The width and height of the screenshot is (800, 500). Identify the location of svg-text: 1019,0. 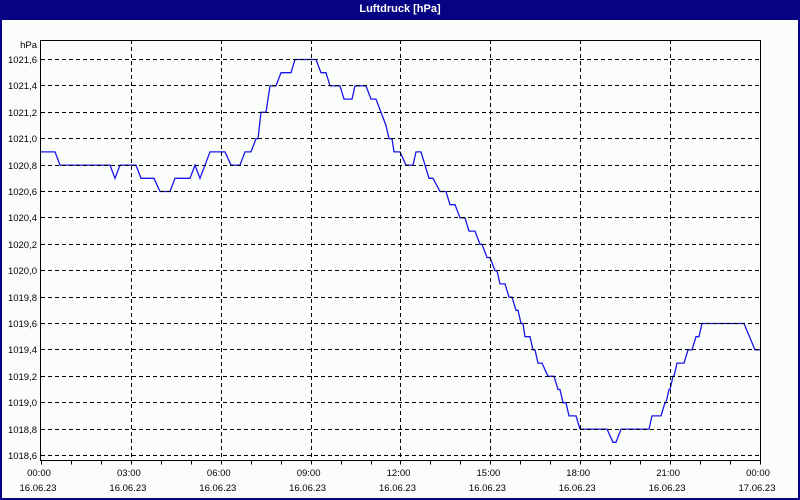
(22, 403).